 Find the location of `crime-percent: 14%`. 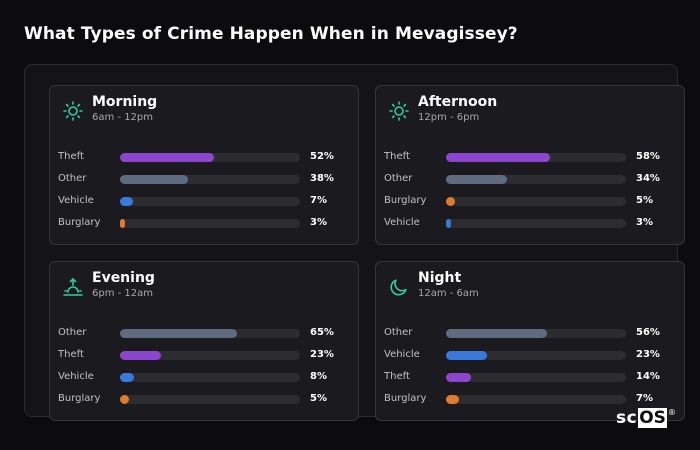

crime-percent: 14% is located at coordinates (648, 376).